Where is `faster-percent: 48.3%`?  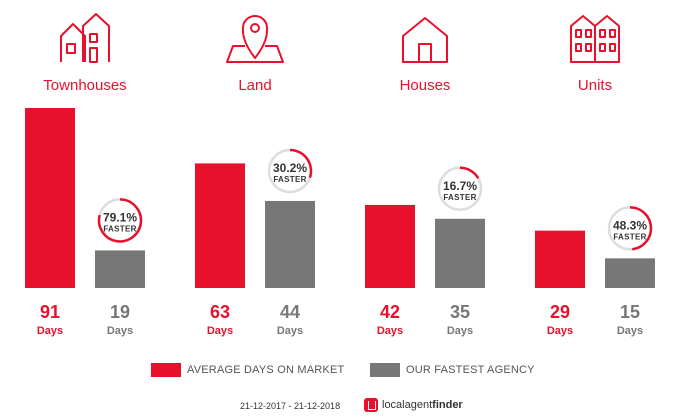 faster-percent: 48.3% is located at coordinates (630, 225).